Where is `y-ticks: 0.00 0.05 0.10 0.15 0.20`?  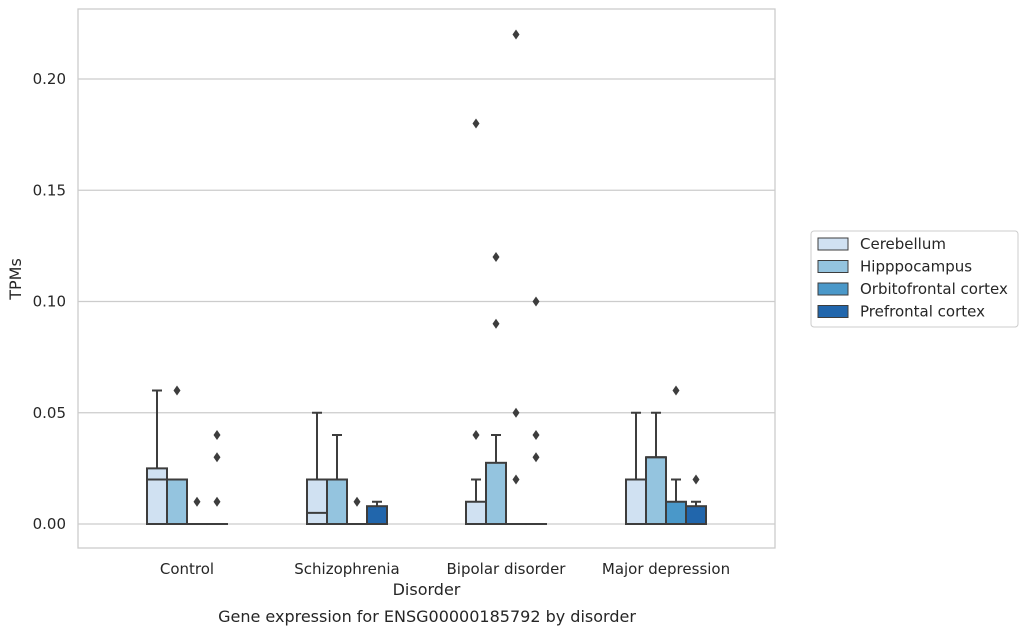 y-ticks: 0.00 0.05 0.10 0.15 0.20 is located at coordinates (49, 301).